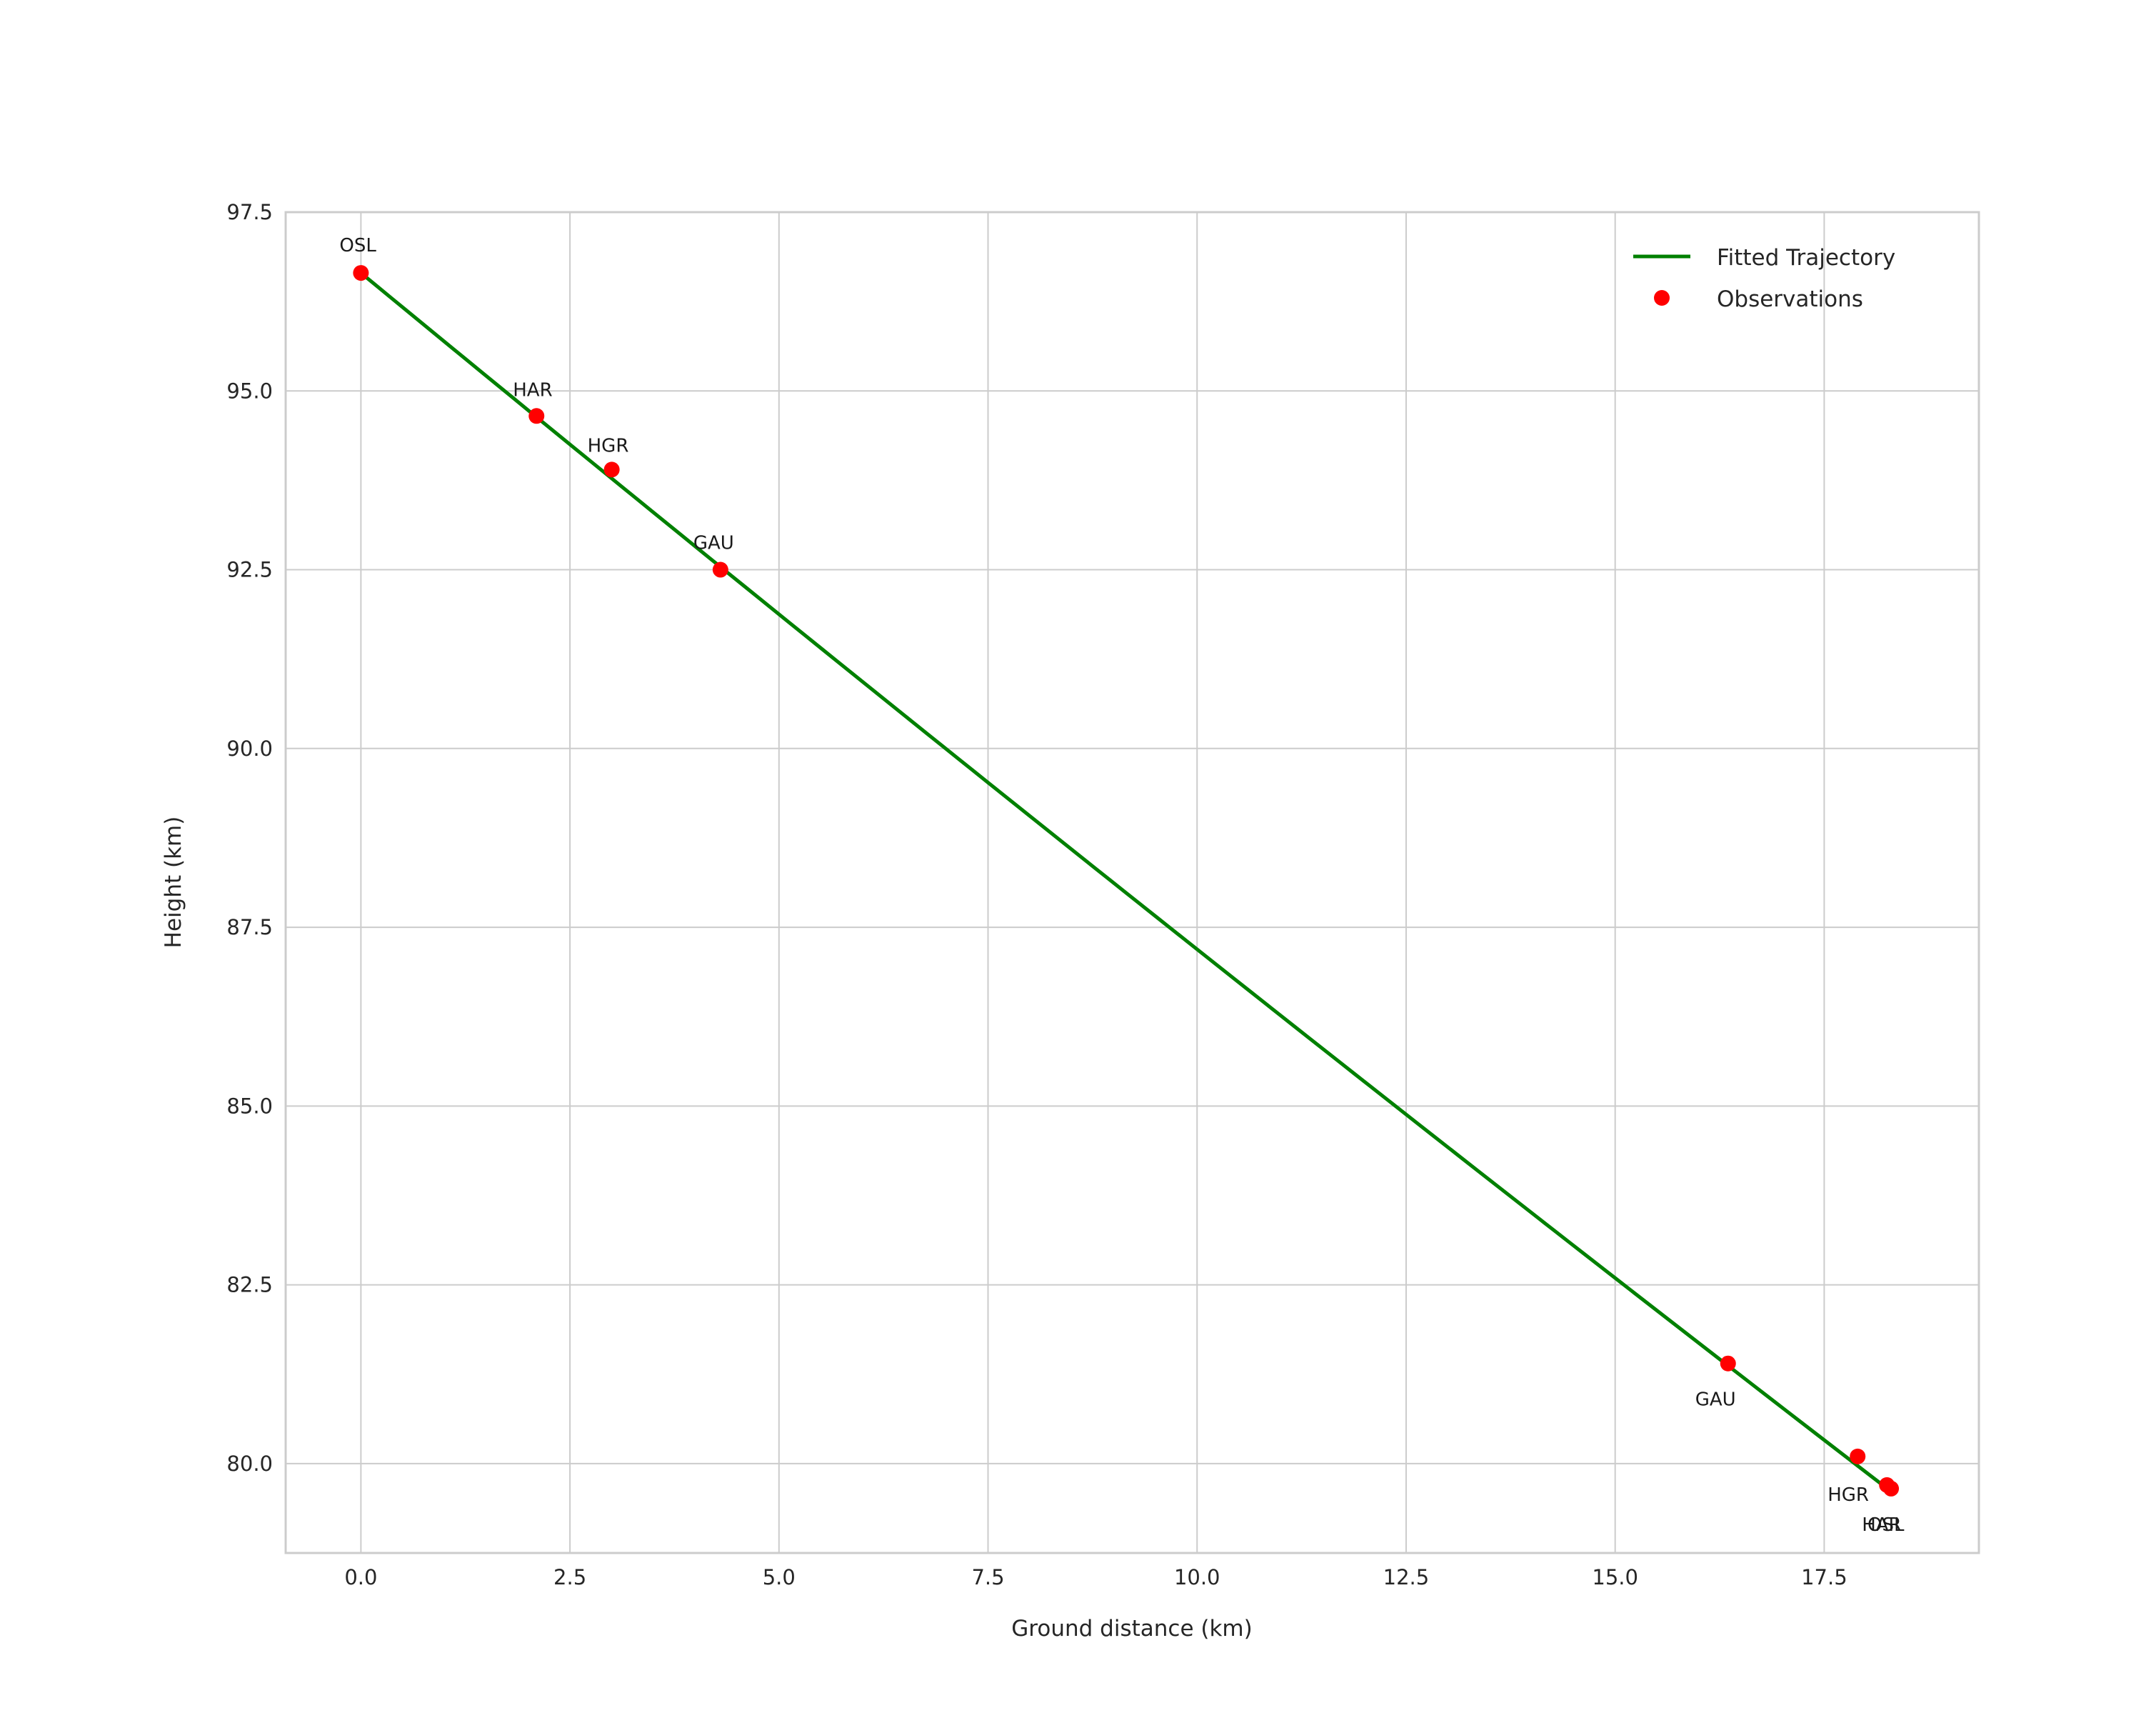 The height and width of the screenshot is (1728, 2156). What do you see at coordinates (250, 1464) in the screenshot?
I see `y-tick-label: 80.0` at bounding box center [250, 1464].